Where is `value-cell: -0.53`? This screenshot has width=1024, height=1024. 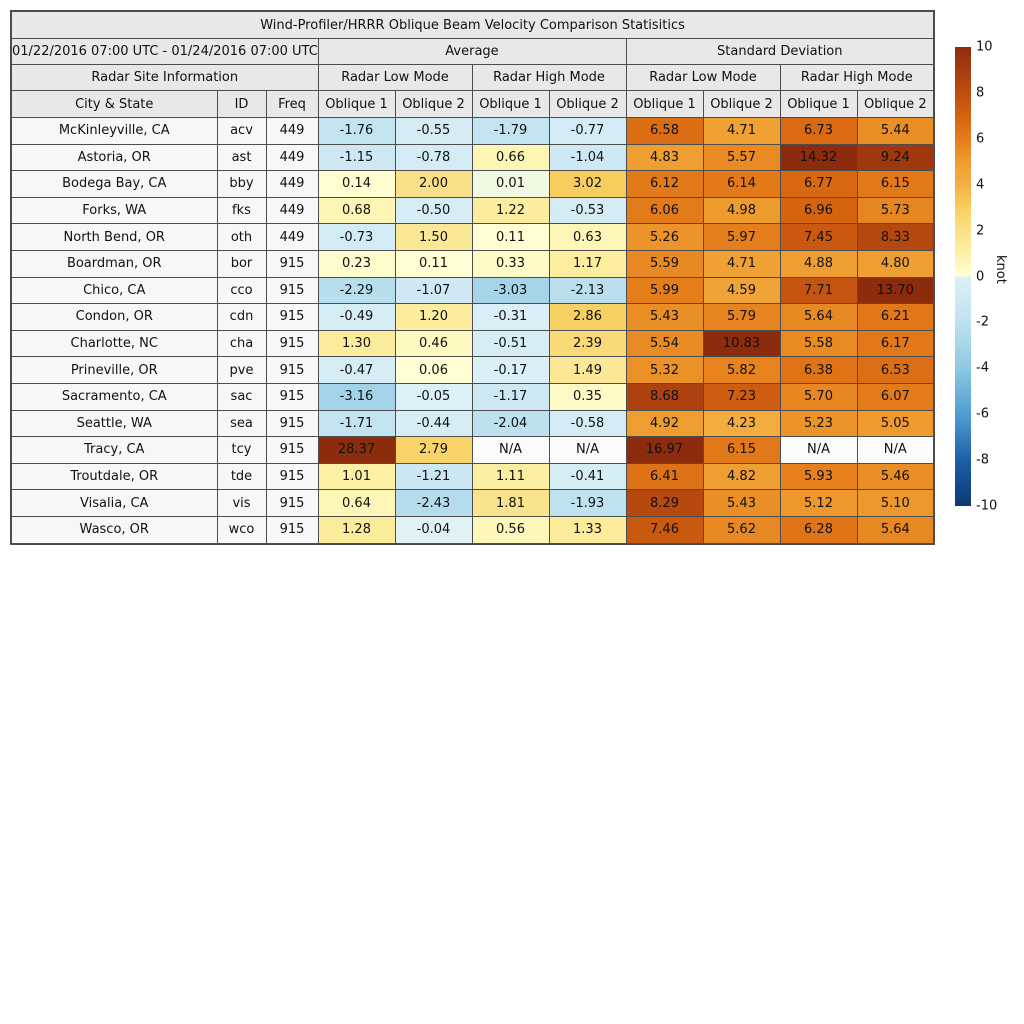 value-cell: -0.53 is located at coordinates (587, 210).